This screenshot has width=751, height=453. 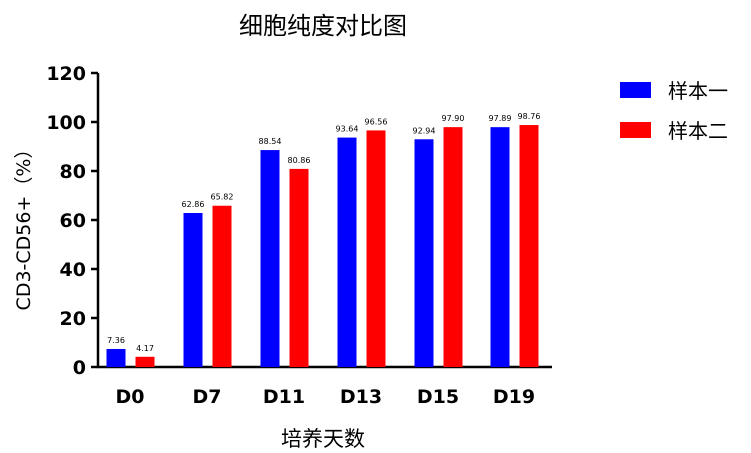 What do you see at coordinates (323, 439) in the screenshot?
I see `x-axis-label: 培养天数` at bounding box center [323, 439].